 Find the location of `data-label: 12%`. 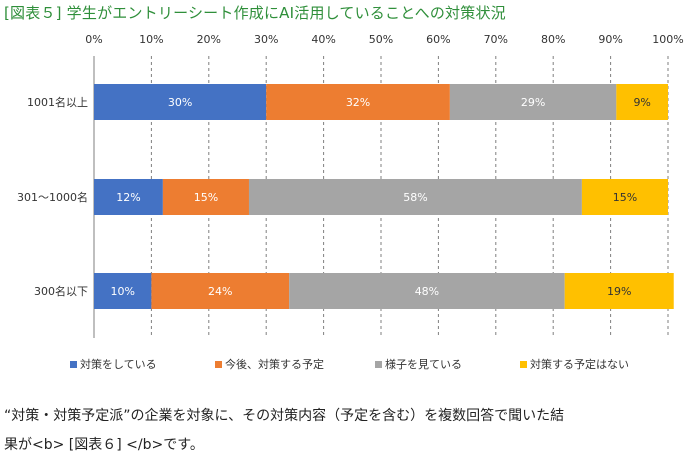

data-label: 12% is located at coordinates (128, 197).